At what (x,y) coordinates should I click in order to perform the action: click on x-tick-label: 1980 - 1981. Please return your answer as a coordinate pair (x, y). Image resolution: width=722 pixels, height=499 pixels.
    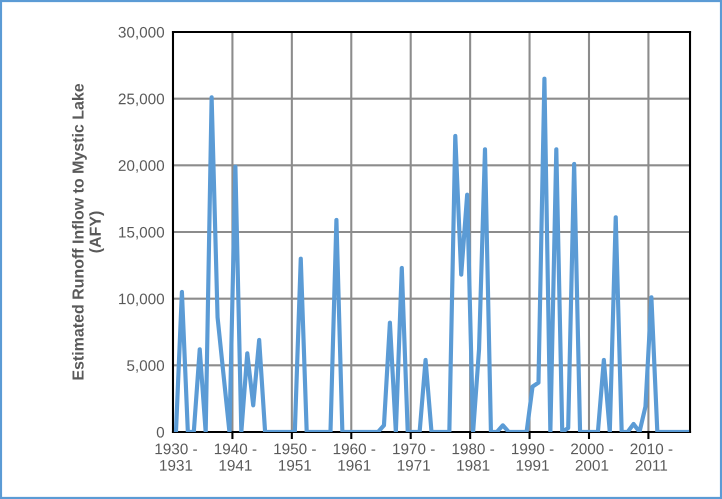
    Looking at the image, I should click on (473, 457).